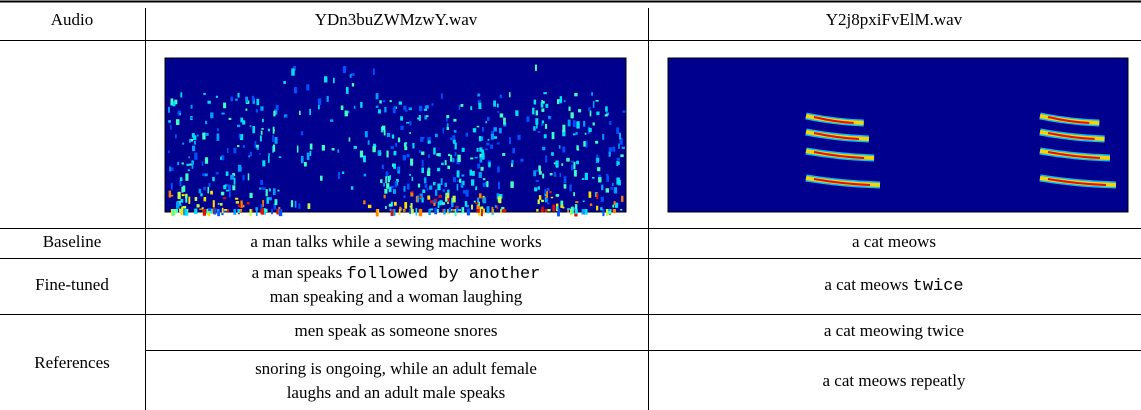  What do you see at coordinates (397, 140) in the screenshot?
I see `spectrogram-texture` at bounding box center [397, 140].